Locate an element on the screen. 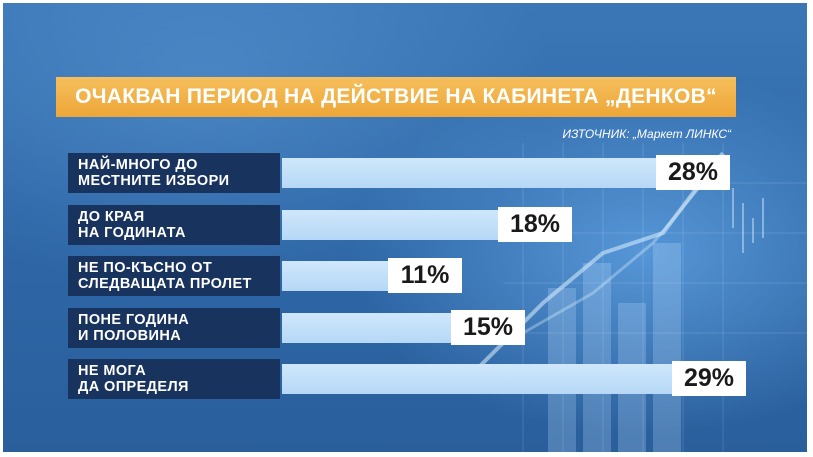  category-label: НАЙ-МНОГО ДО МЕСТНИТЕ ИЗБОРИ is located at coordinates (174, 173).